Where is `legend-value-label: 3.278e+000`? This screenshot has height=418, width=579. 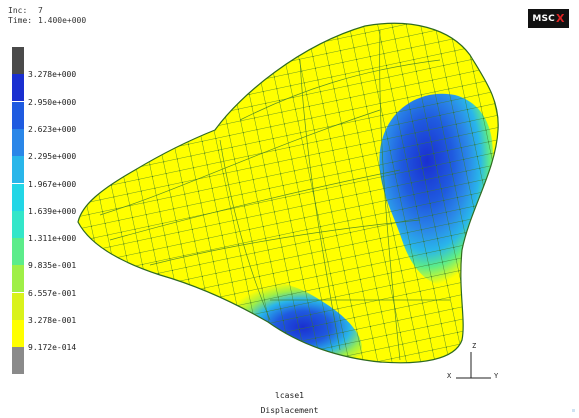 legend-value-label: 3.278e+000 is located at coordinates (52, 75).